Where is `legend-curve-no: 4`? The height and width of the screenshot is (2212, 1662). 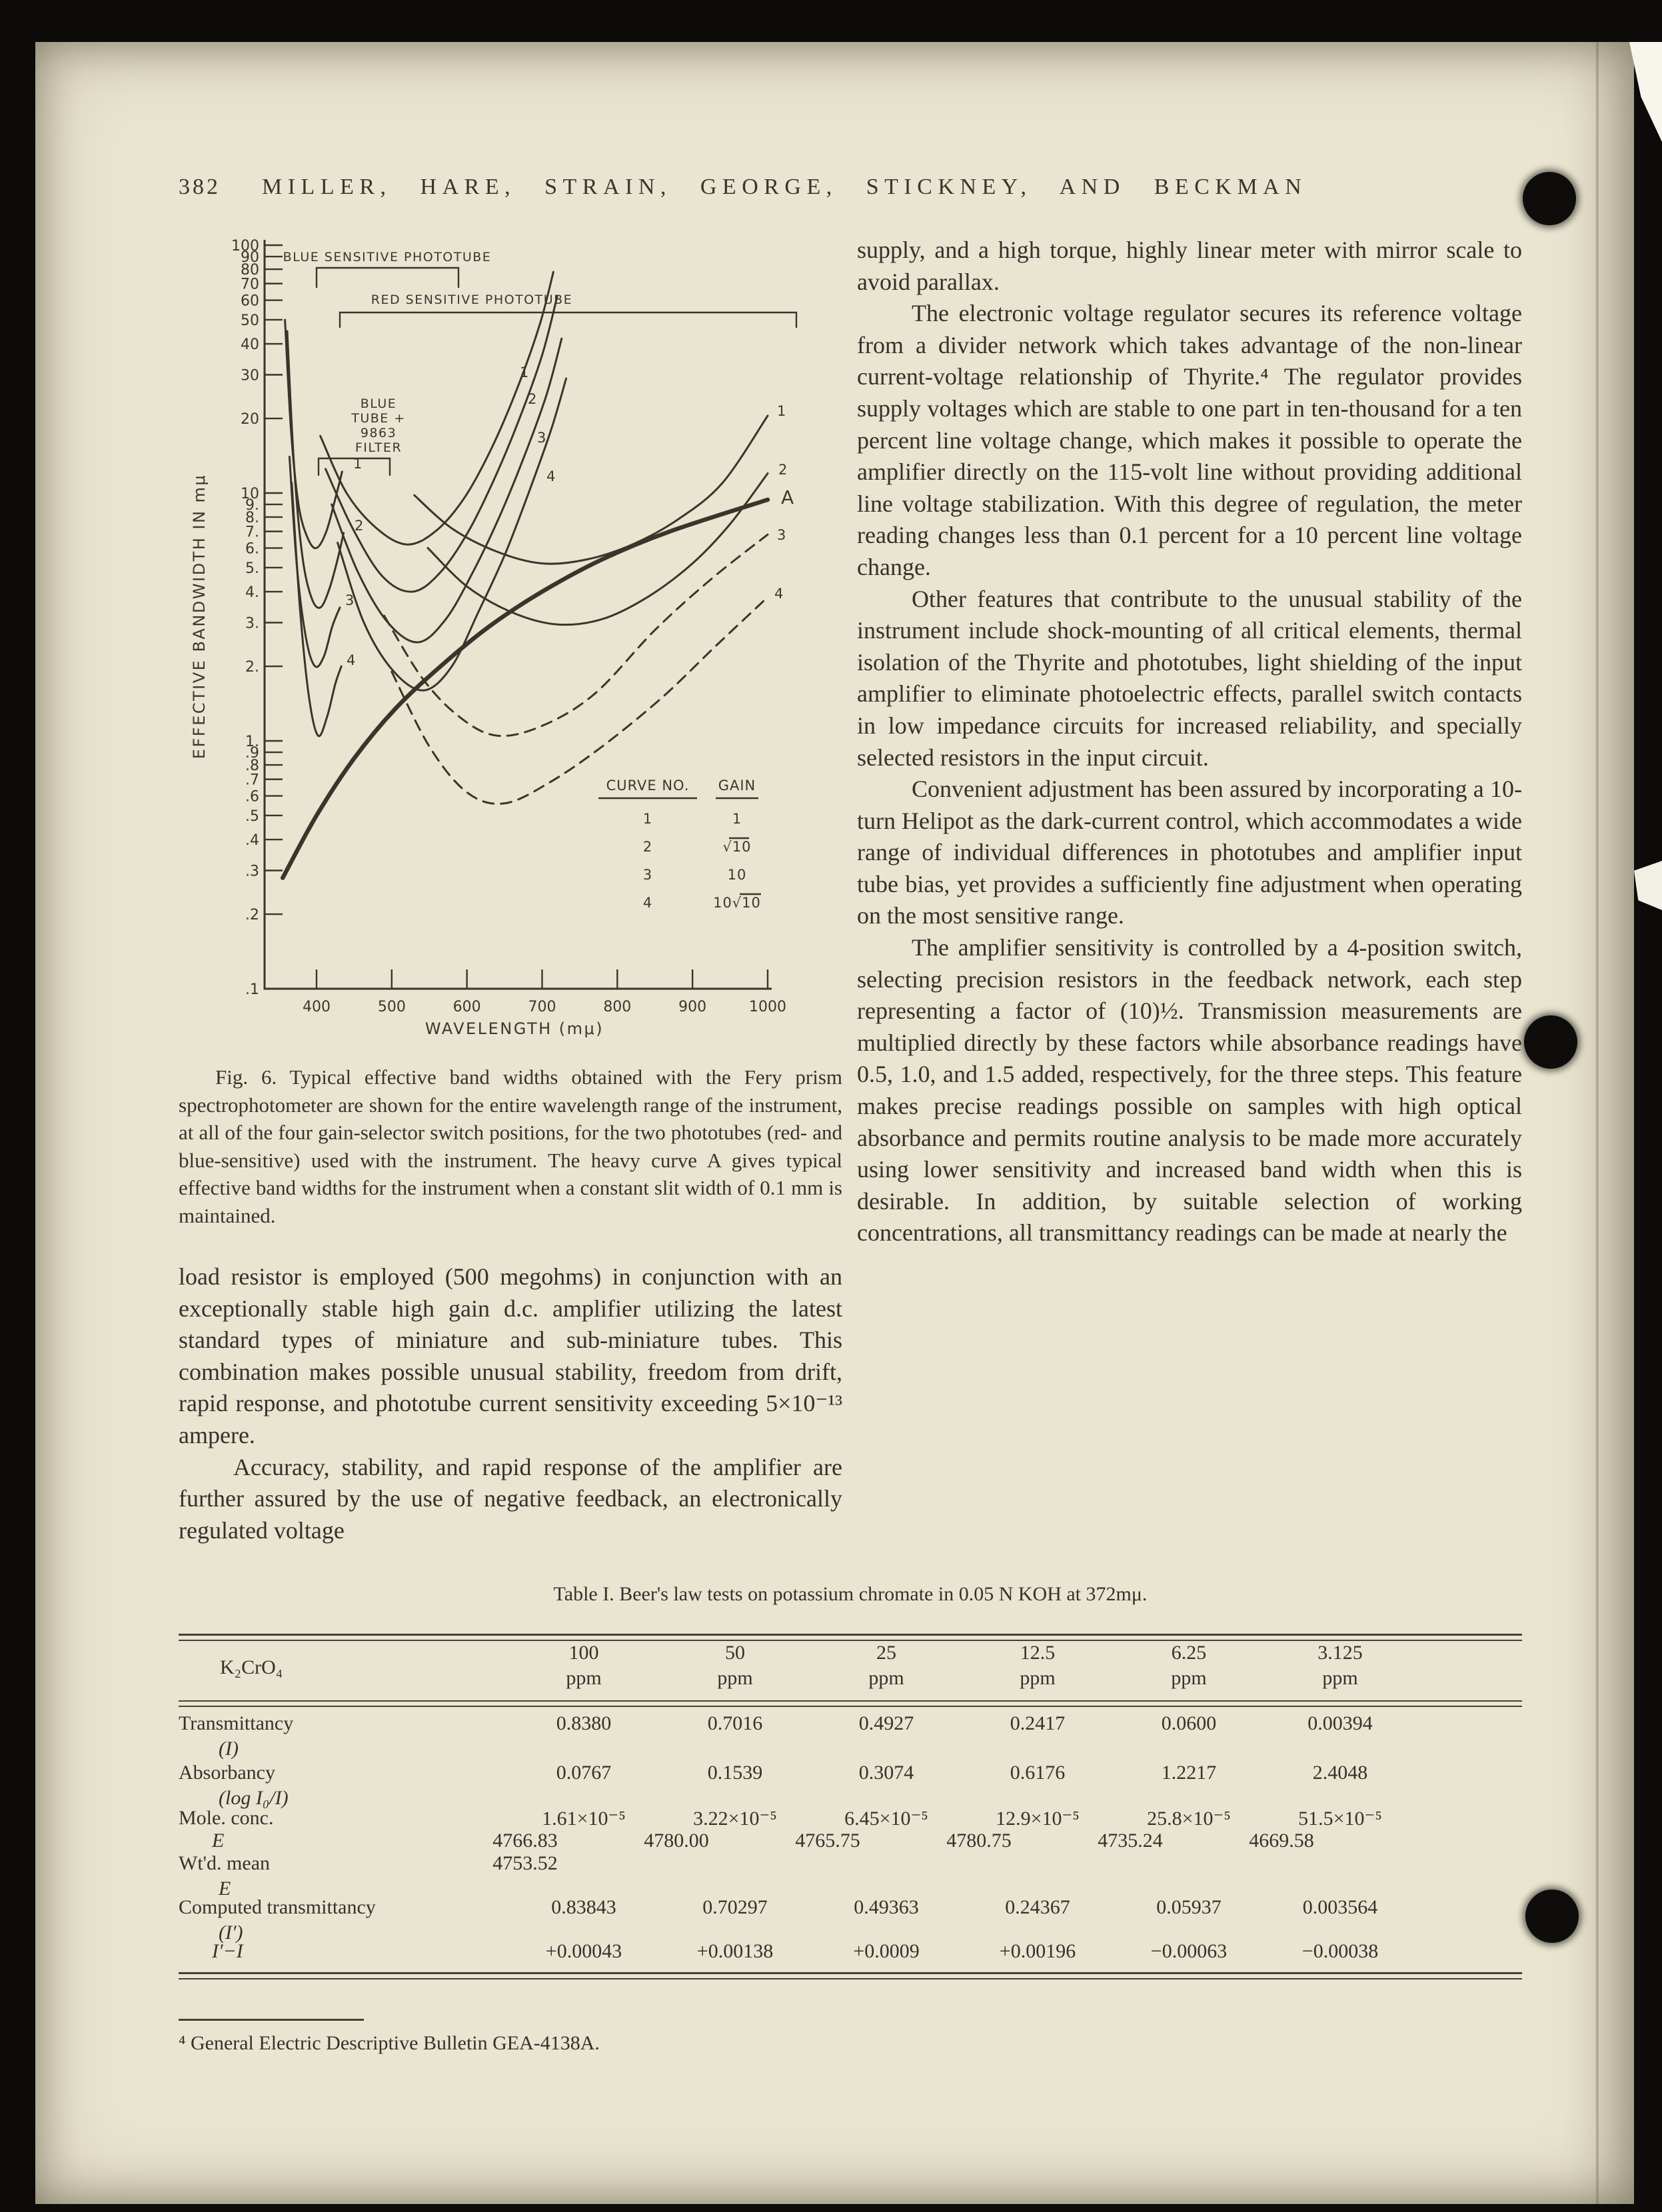 legend-curve-no: 4 is located at coordinates (647, 903).